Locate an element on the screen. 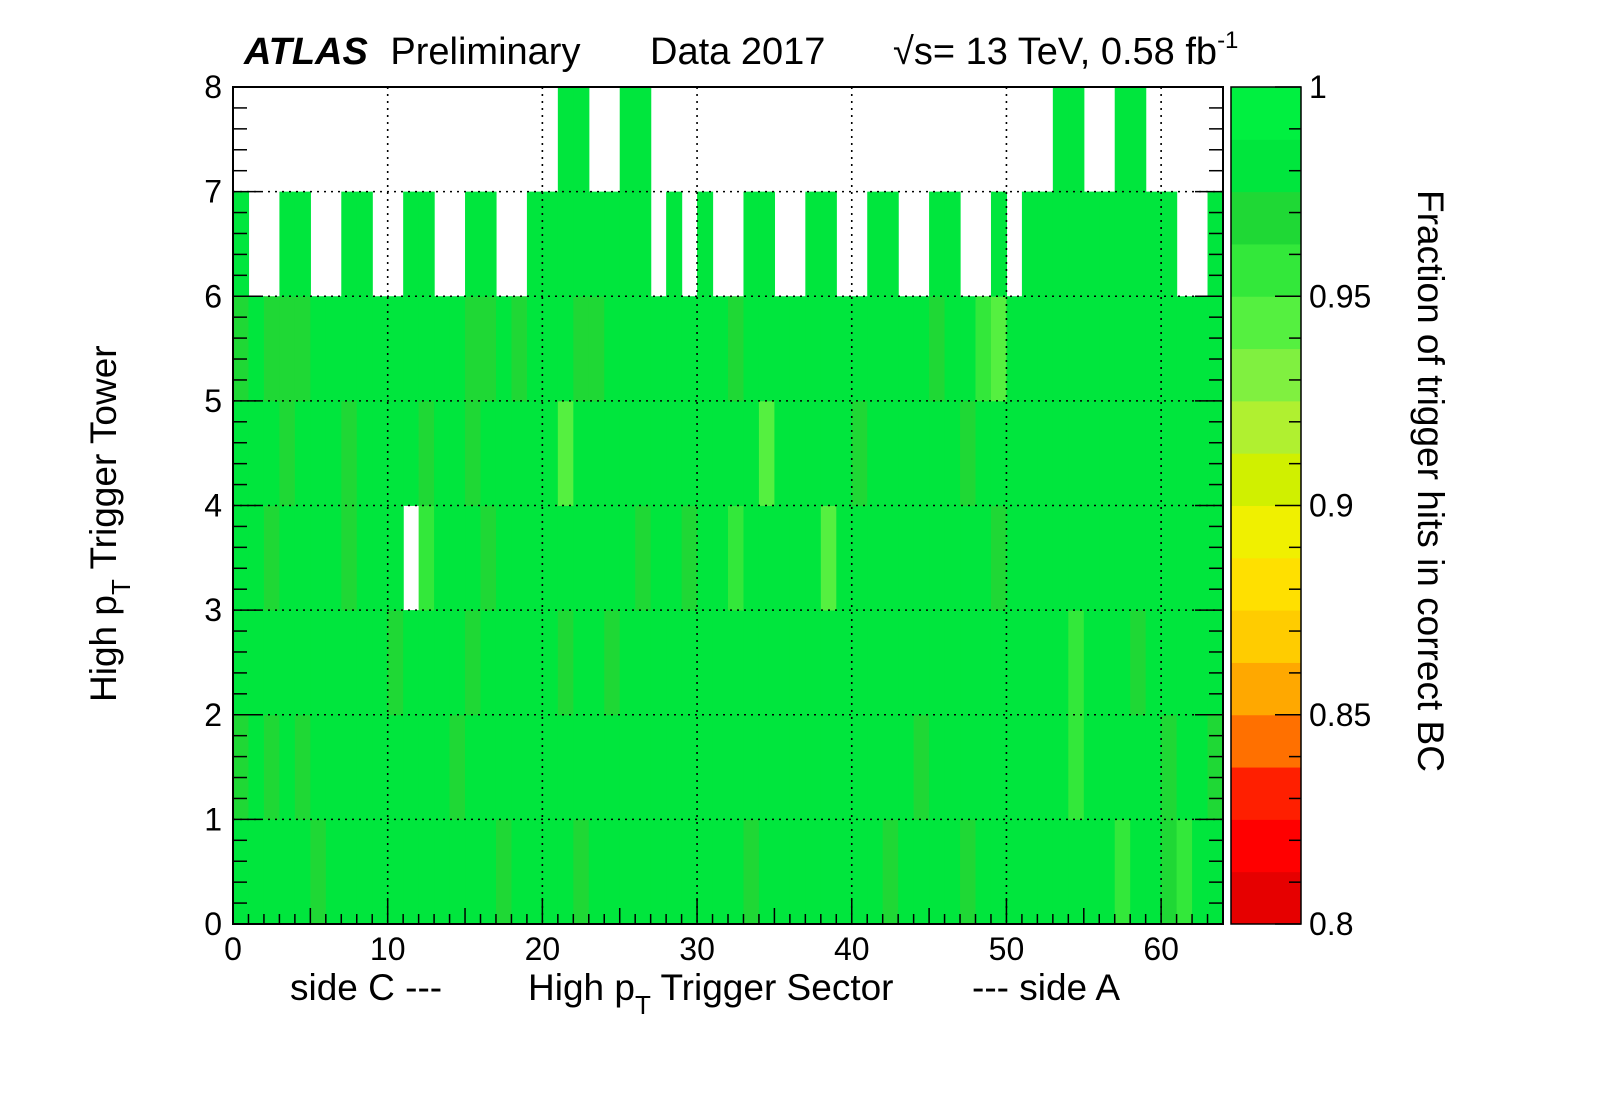 The width and height of the screenshot is (1607, 1114). y-tick-label: 3 is located at coordinates (213, 610).